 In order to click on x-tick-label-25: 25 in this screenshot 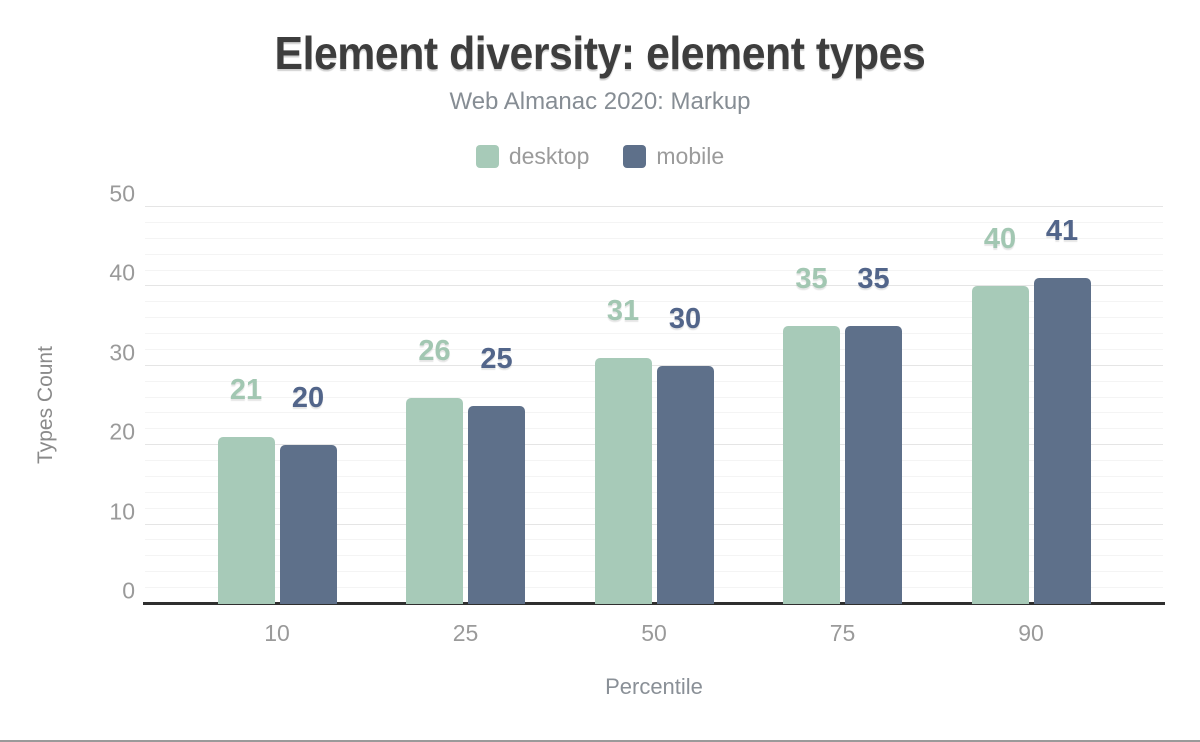, I will do `click(465, 633)`.